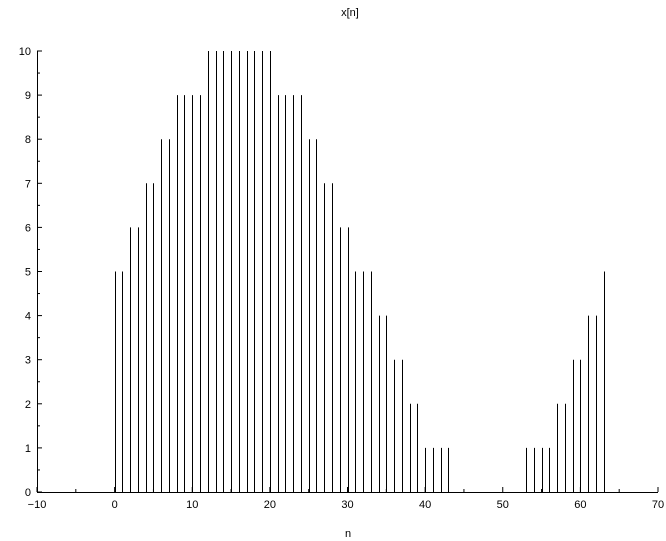  I want to click on x-tick-label: 0, so click(115, 505).